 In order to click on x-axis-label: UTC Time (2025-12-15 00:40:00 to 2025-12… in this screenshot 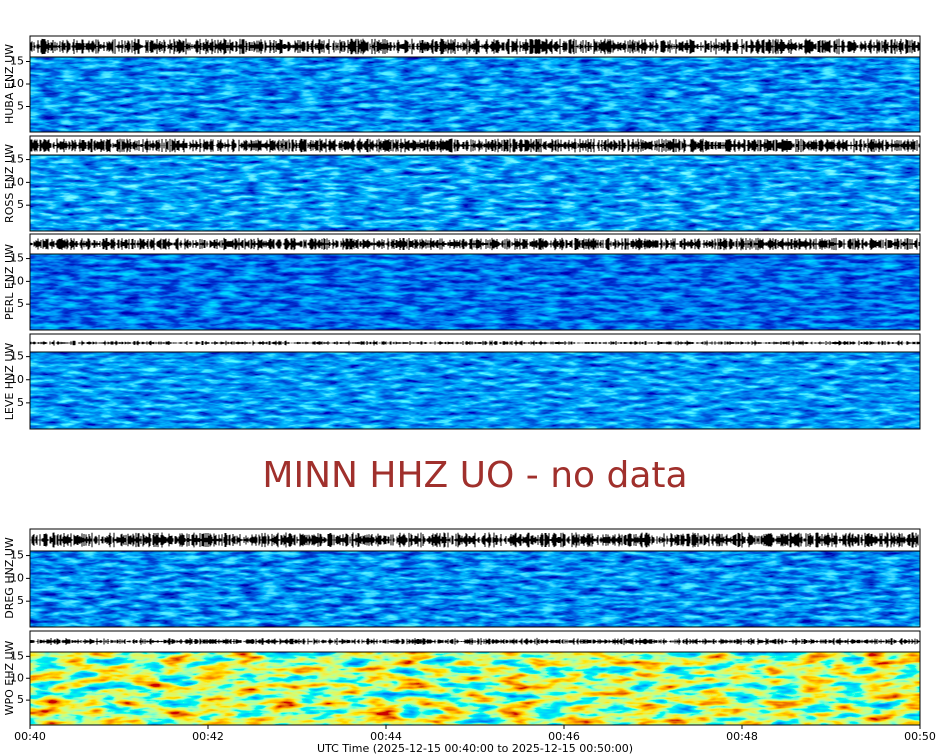, I will do `click(475, 748)`.